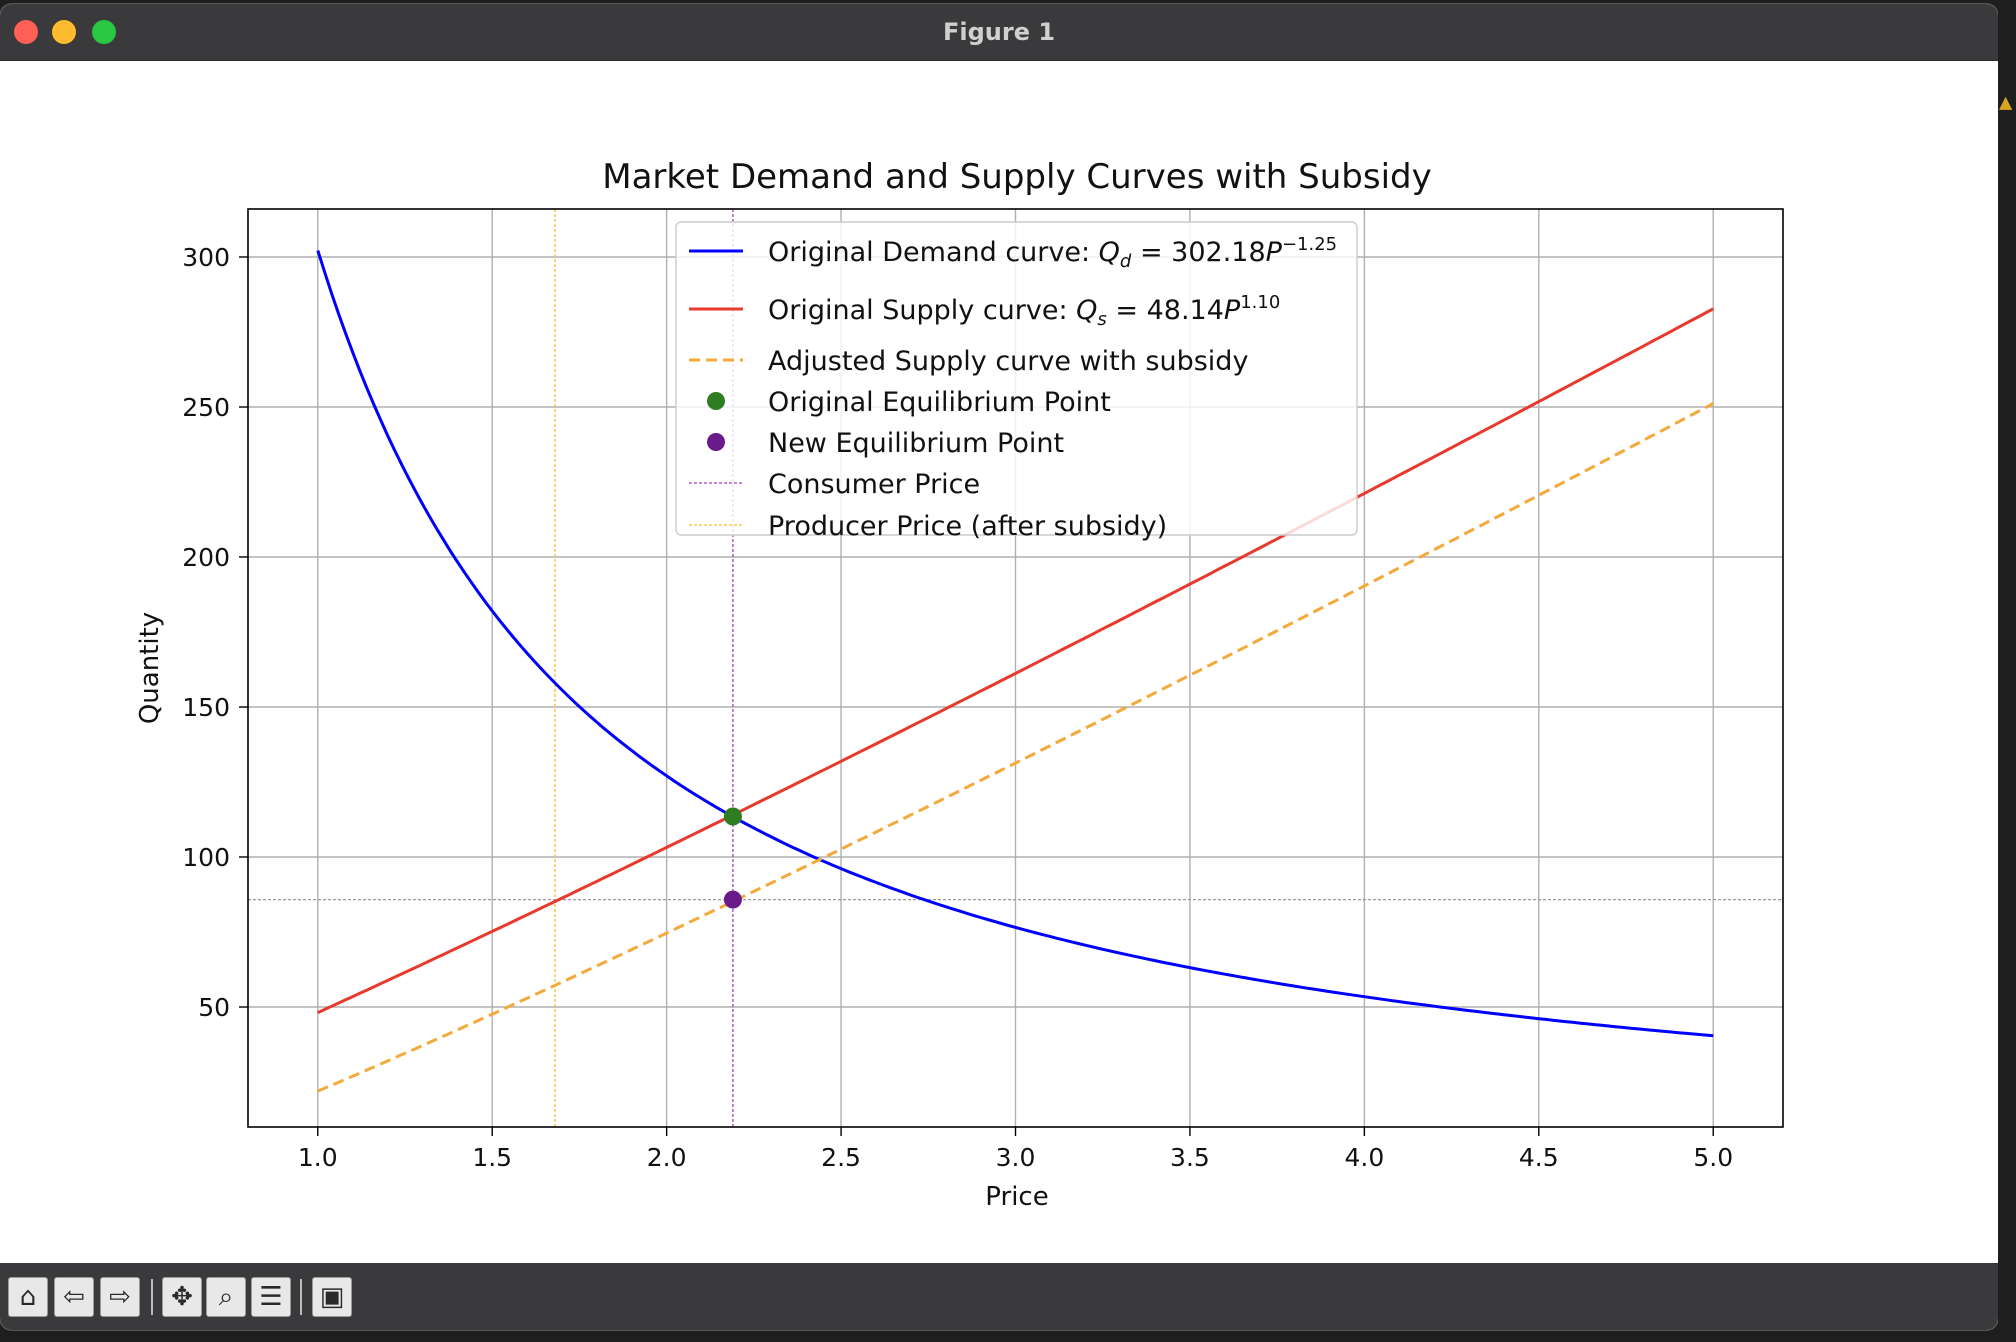  Describe the element at coordinates (318, 1157) in the screenshot. I see `x-tick-label: 1.0` at that location.